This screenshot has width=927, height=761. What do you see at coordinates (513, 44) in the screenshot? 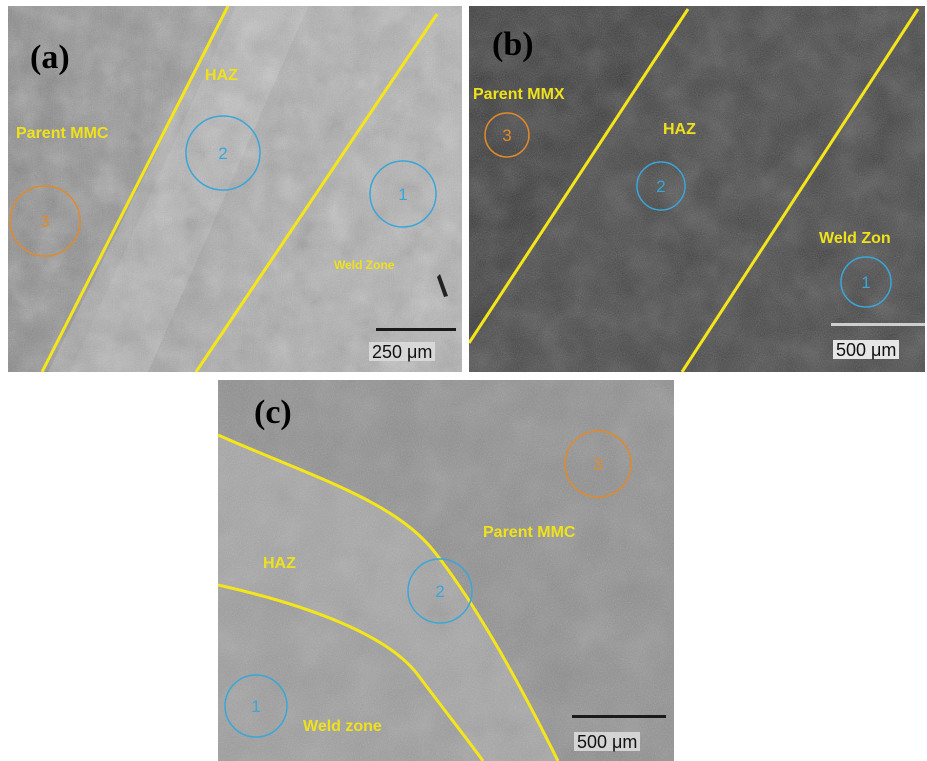
I see `panel-label: (b)` at bounding box center [513, 44].